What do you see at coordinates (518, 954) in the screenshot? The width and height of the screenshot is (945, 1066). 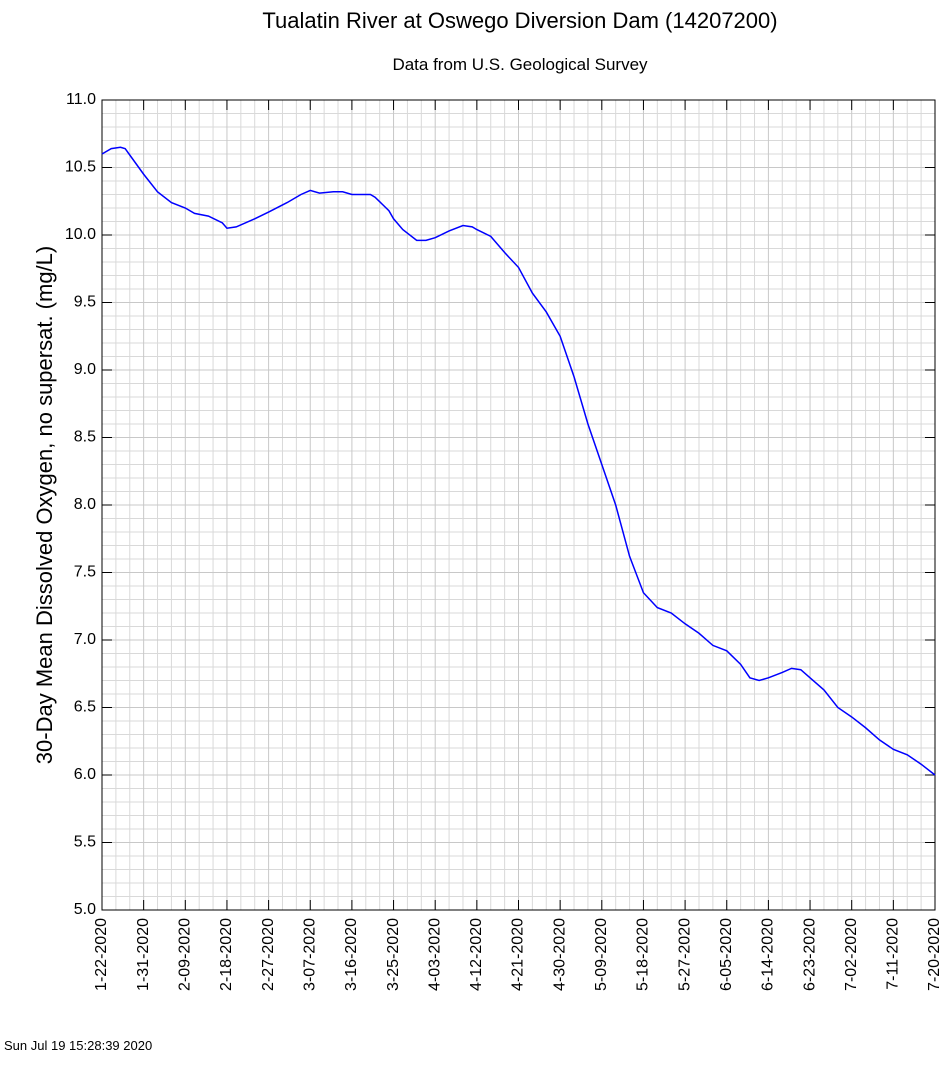 I see `x-tick-label: 4-21-2020` at bounding box center [518, 954].